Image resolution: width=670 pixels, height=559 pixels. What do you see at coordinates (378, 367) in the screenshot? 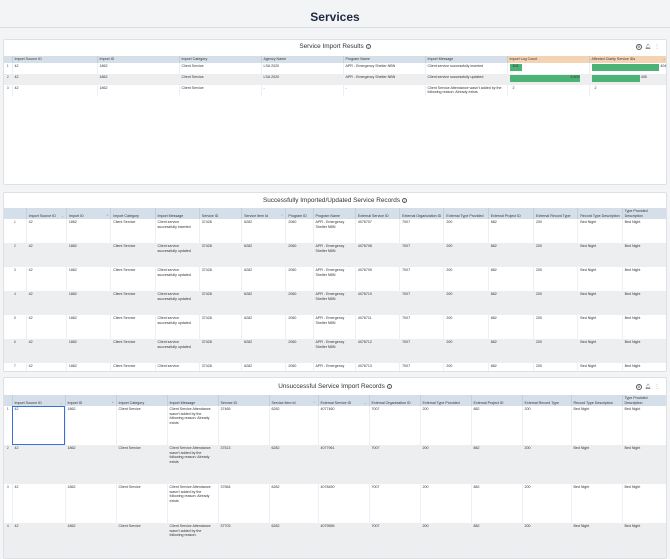
I see `table-cell: 4076713` at bounding box center [378, 367].